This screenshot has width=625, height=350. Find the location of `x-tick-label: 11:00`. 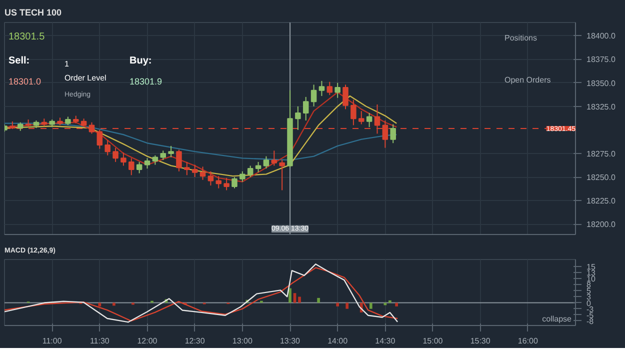

x-tick-label: 11:00 is located at coordinates (52, 341).